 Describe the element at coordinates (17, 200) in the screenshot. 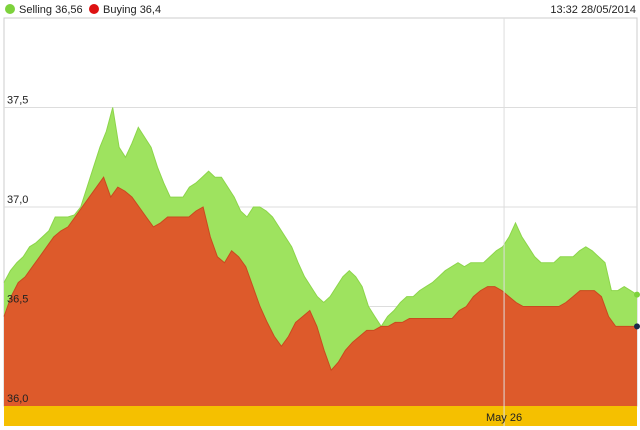

I see `y-tick-label: 37,0` at that location.